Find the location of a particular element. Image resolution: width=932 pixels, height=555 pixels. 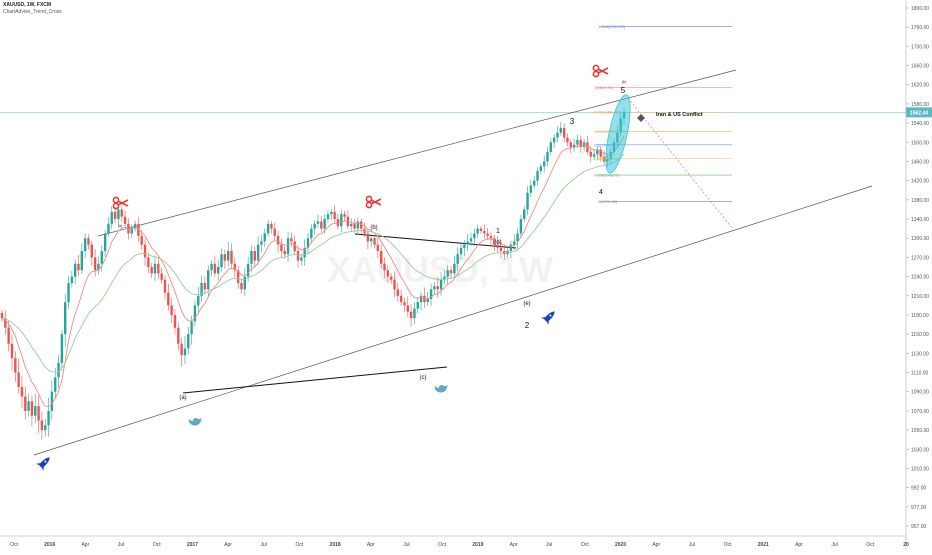

twitter-bird-icon is located at coordinates (195, 421).